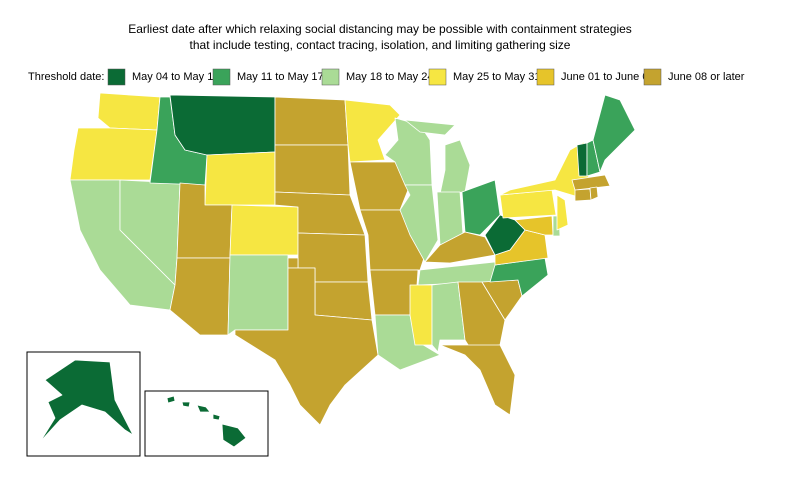  What do you see at coordinates (608, 77) in the screenshot?
I see `legend-label: June 01 to June 07` at bounding box center [608, 77].